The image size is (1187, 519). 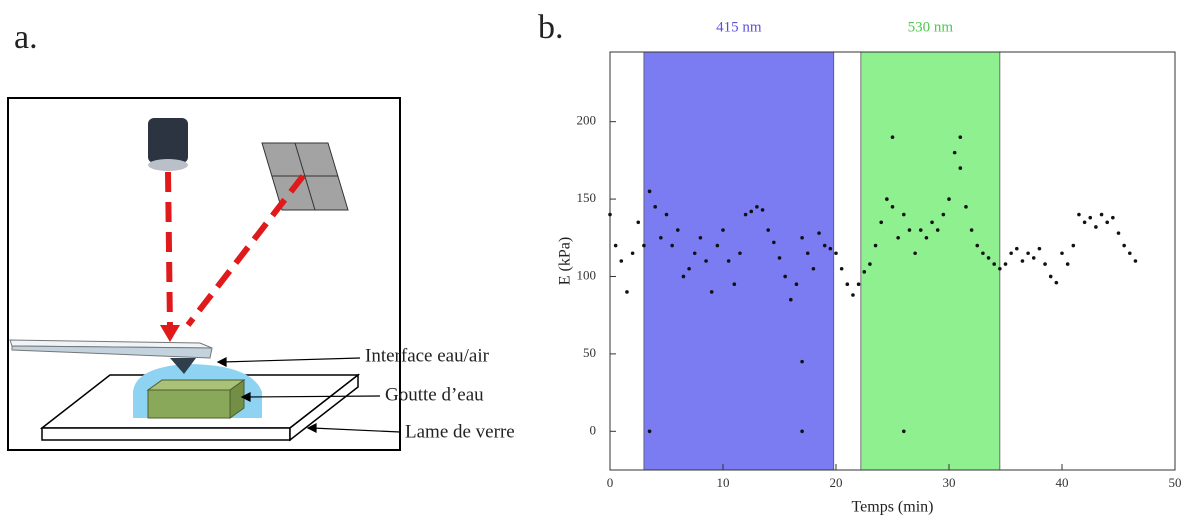 I want to click on x-tick-label: 10, so click(x=723, y=482).